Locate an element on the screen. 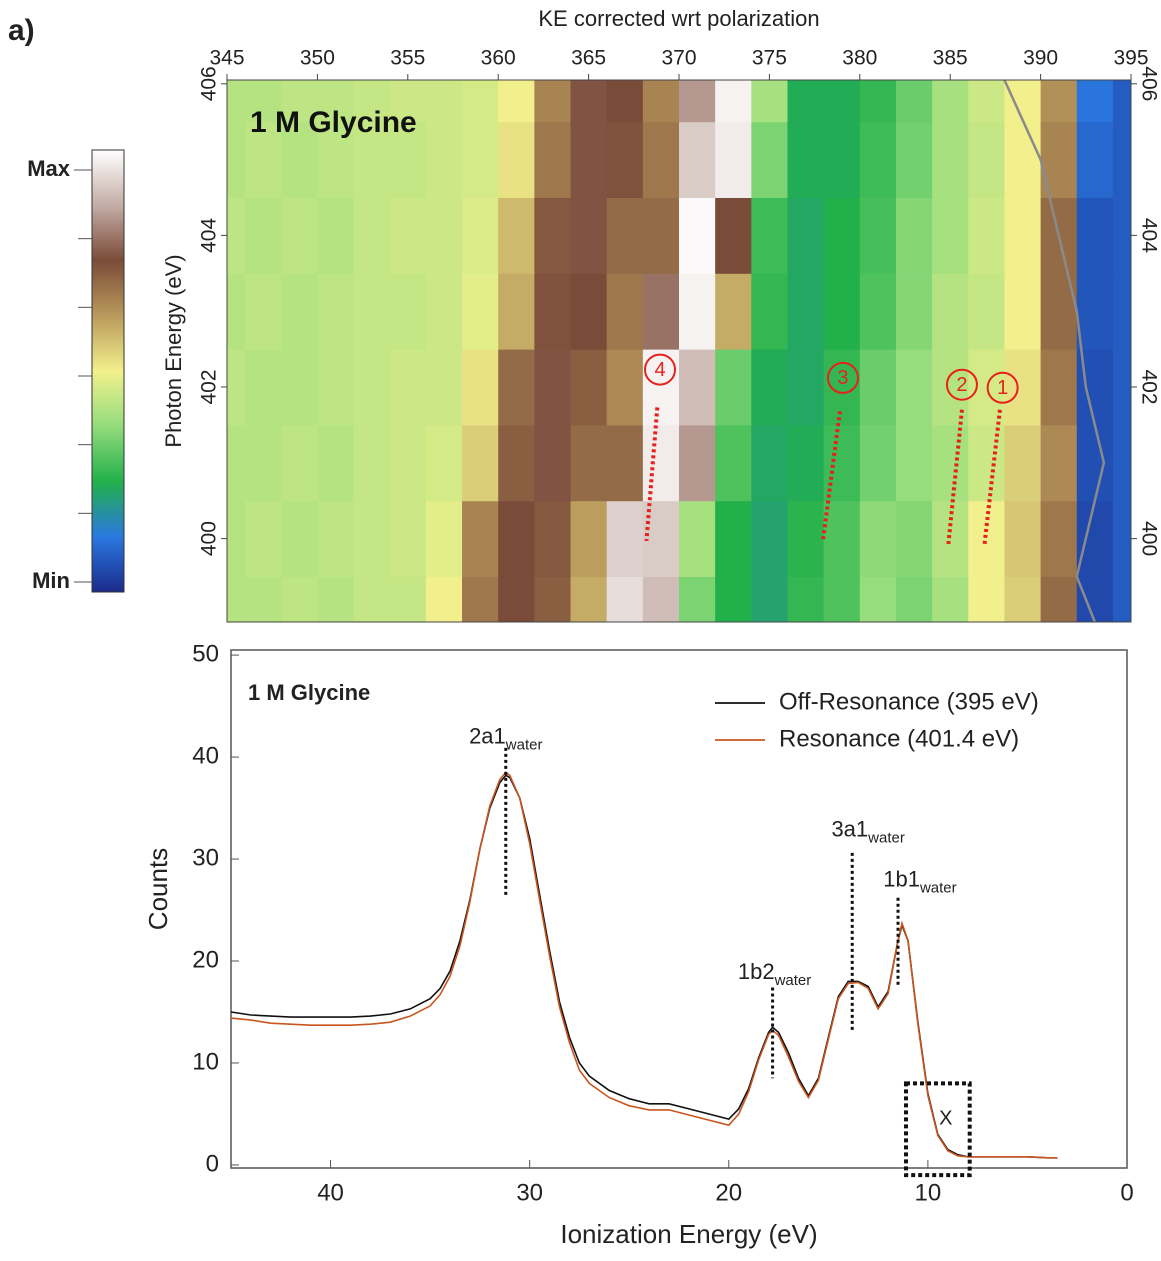  region-box is located at coordinates (937, 1129).